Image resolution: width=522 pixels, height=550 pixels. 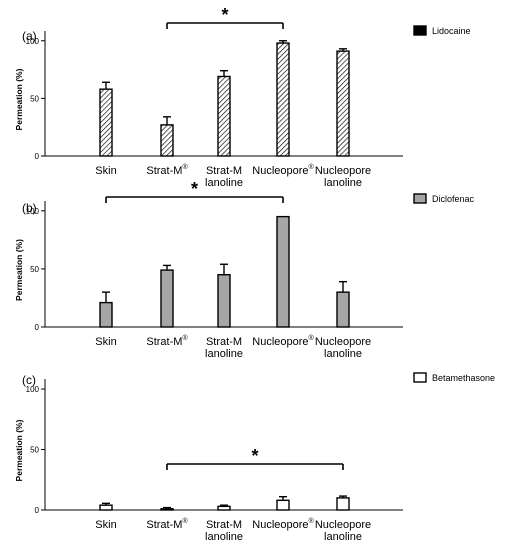 I want to click on panel-label: (a), so click(x=29, y=36).